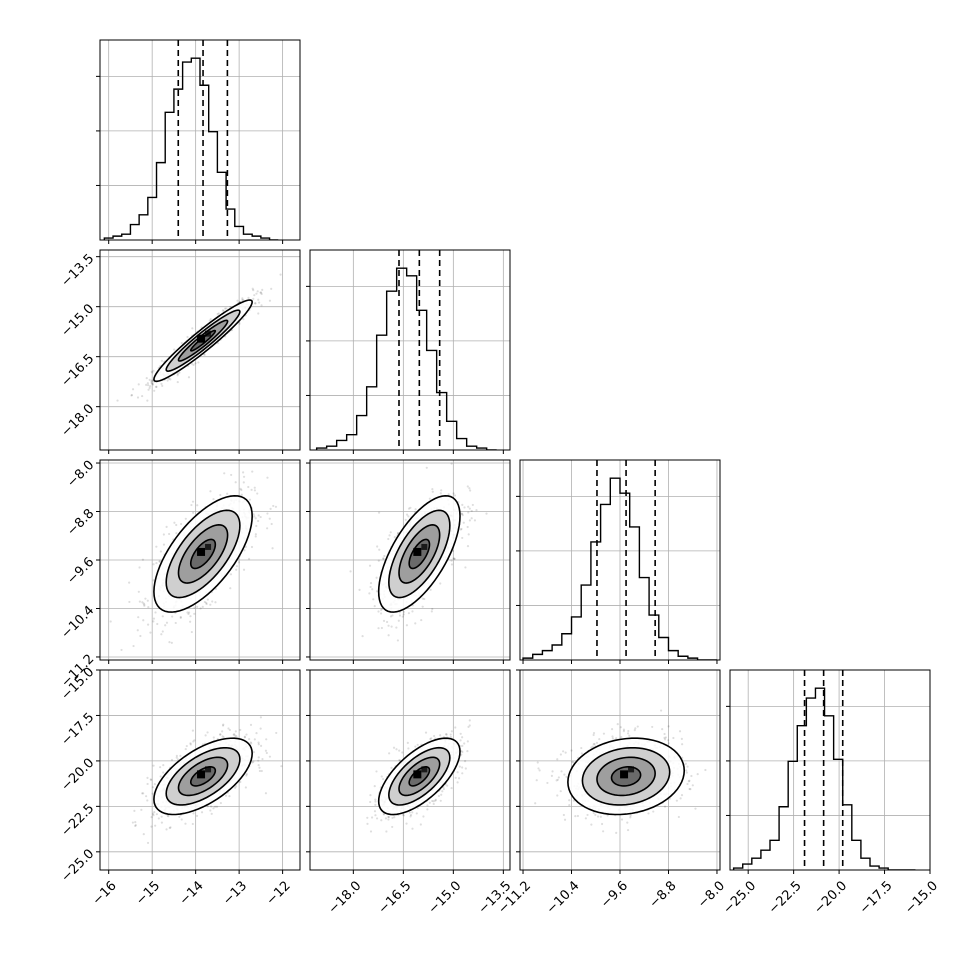 This screenshot has width=970, height=970. I want to click on x-tick-label: −15.0, so click(445, 897).